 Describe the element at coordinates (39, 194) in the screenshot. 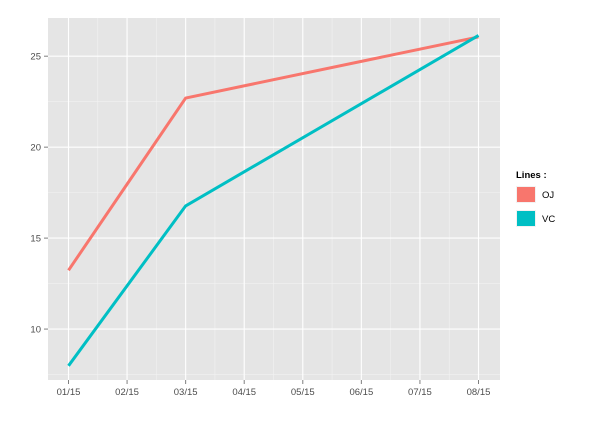

I see `y-axis: 10 15 20 25` at that location.